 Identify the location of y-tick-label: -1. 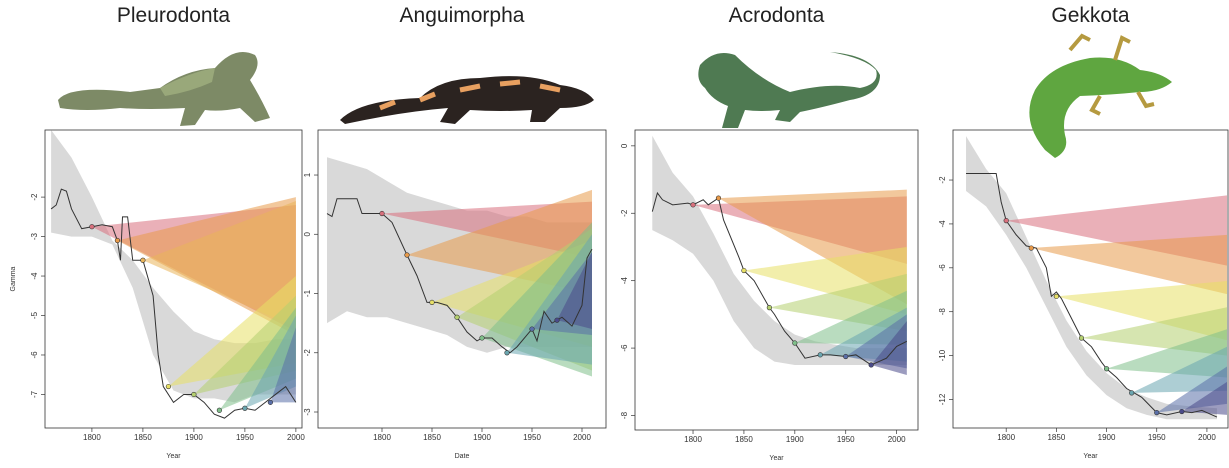
(307, 293).